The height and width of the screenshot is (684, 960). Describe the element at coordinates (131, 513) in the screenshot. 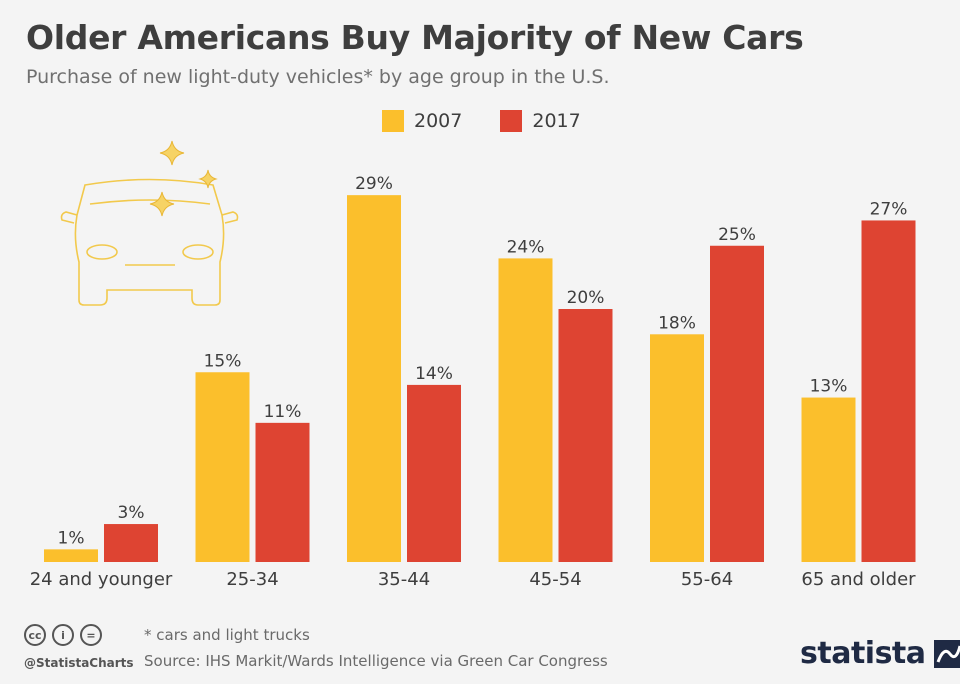

I see `data-label-2017-0: 3%` at that location.